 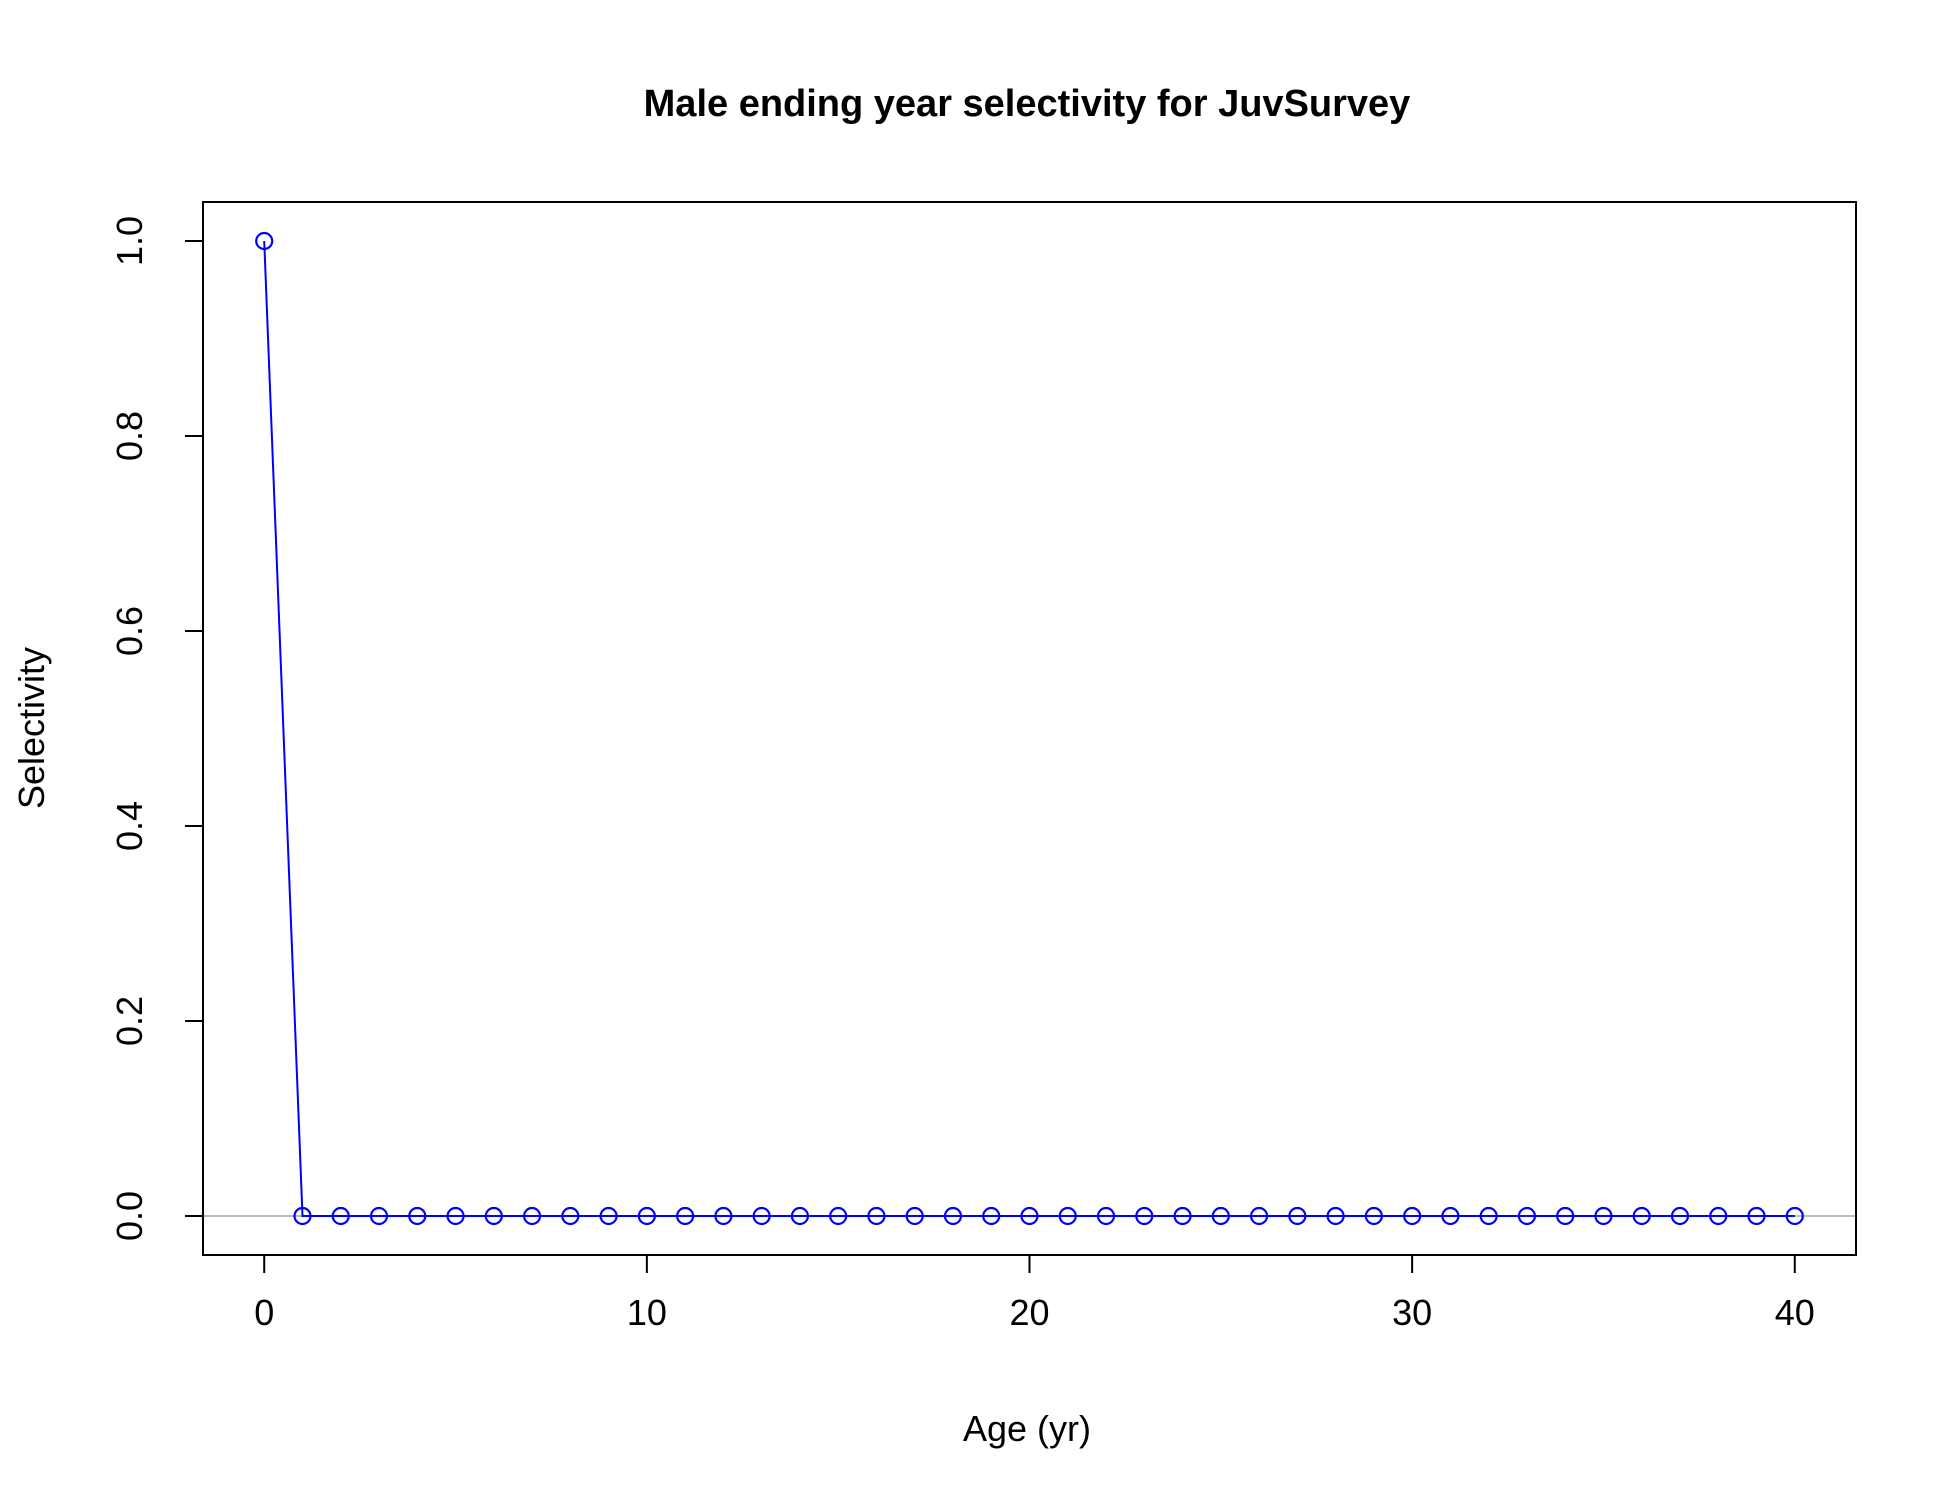 I want to click on x-tick-label-20: 20, so click(x=1029, y=1312).